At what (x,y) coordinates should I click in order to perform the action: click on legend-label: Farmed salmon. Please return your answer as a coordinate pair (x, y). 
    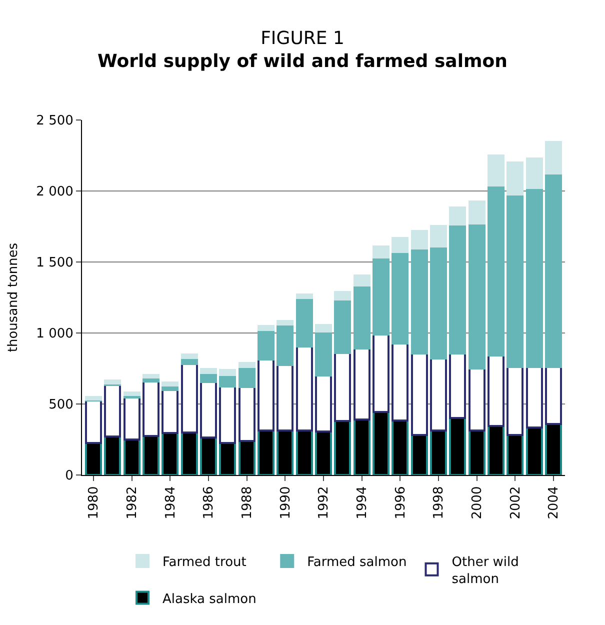
    Looking at the image, I should click on (357, 562).